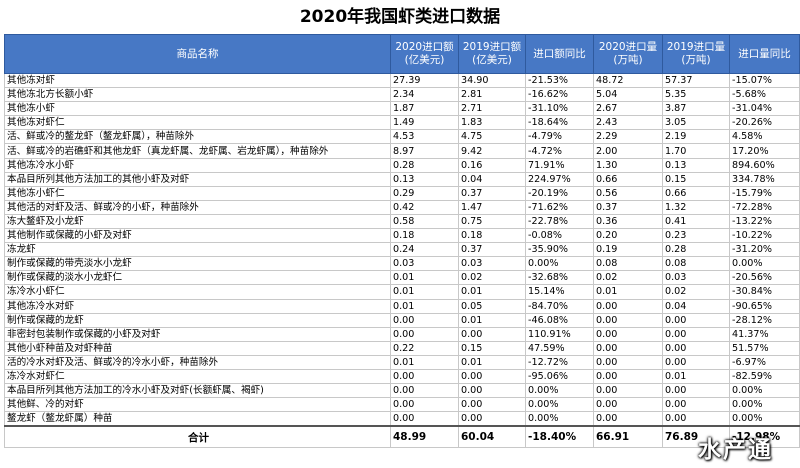  Describe the element at coordinates (492, 236) in the screenshot. I see `value-2019-cell: 0.18` at that location.